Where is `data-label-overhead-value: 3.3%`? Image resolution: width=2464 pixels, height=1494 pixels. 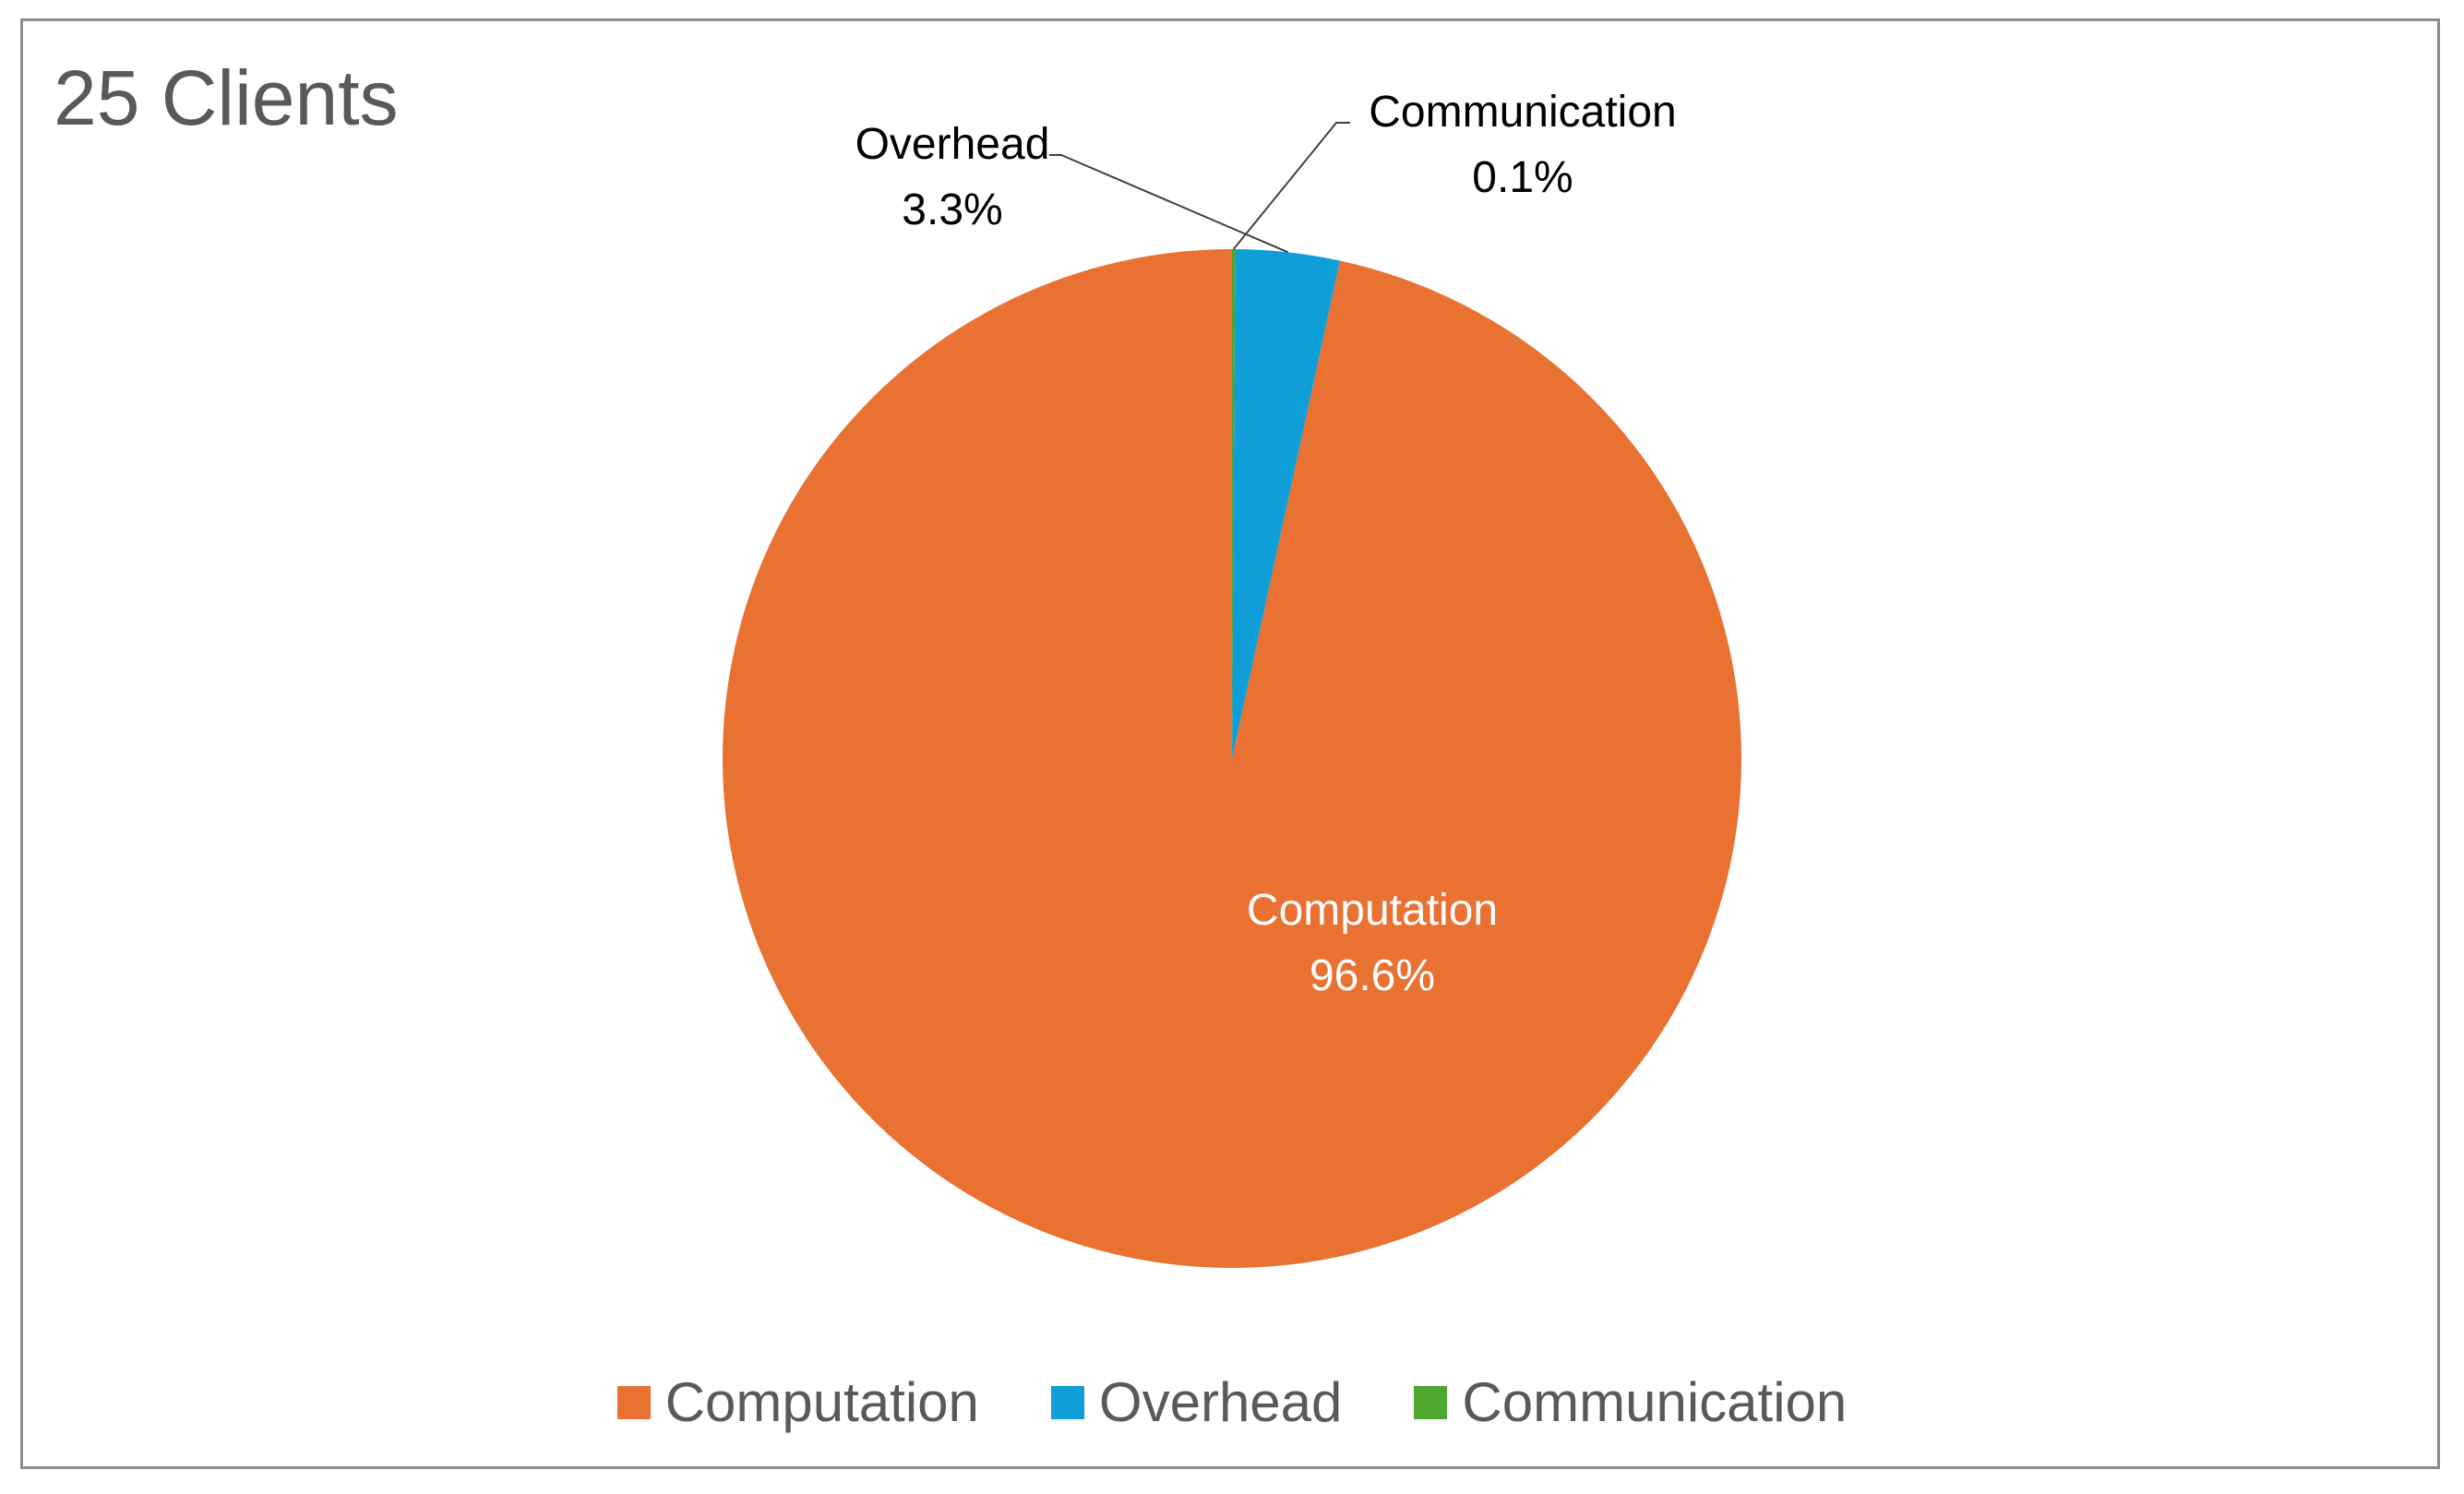
data-label-overhead-value: 3.3% is located at coordinates (952, 209).